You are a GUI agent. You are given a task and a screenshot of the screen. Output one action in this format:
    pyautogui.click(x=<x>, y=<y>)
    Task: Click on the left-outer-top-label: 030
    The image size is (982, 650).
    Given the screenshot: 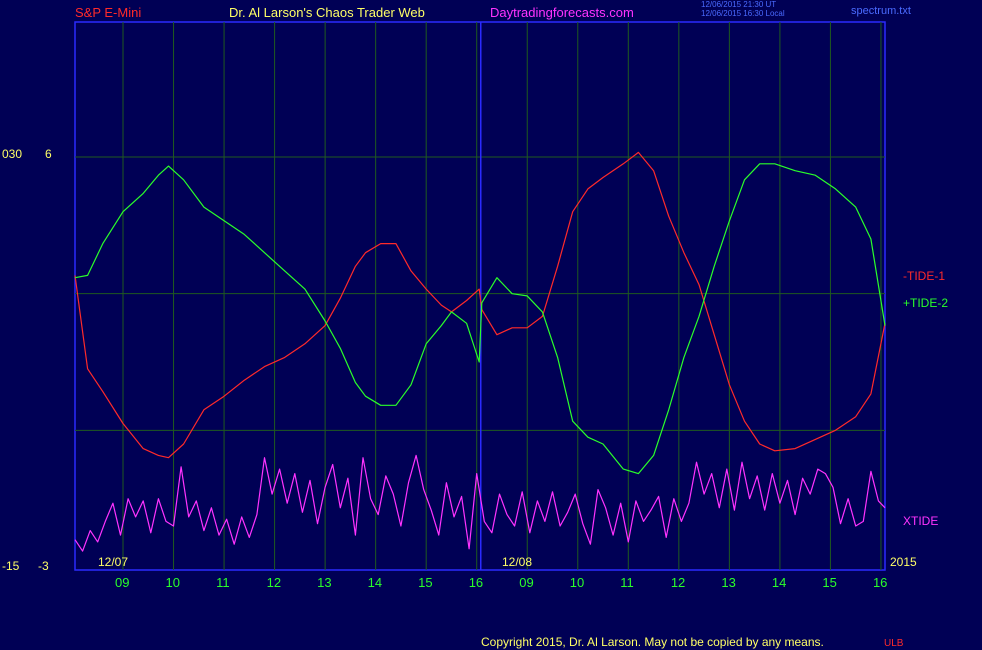 What is the action you would take?
    pyautogui.click(x=12, y=154)
    